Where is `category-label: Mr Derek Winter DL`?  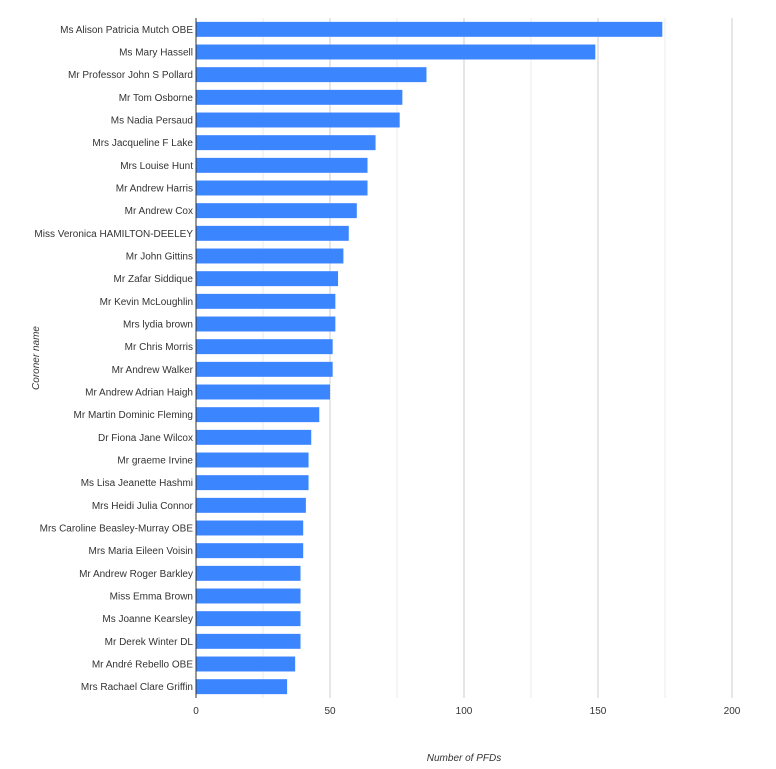 category-label: Mr Derek Winter DL is located at coordinates (149, 642).